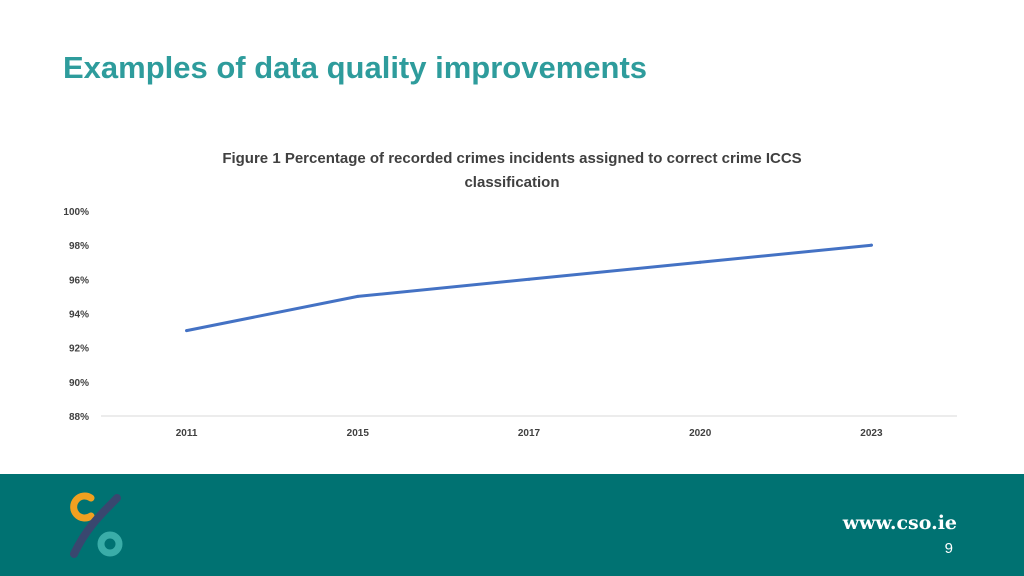 This screenshot has width=1024, height=576. I want to click on cso-logo-icon, so click(96, 525).